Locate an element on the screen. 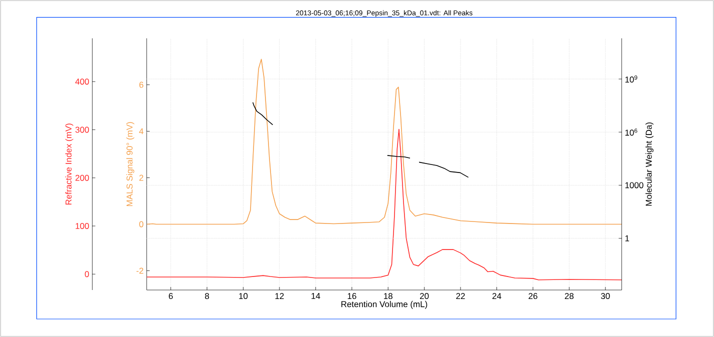  y-tick-label: 6 is located at coordinates (141, 85).